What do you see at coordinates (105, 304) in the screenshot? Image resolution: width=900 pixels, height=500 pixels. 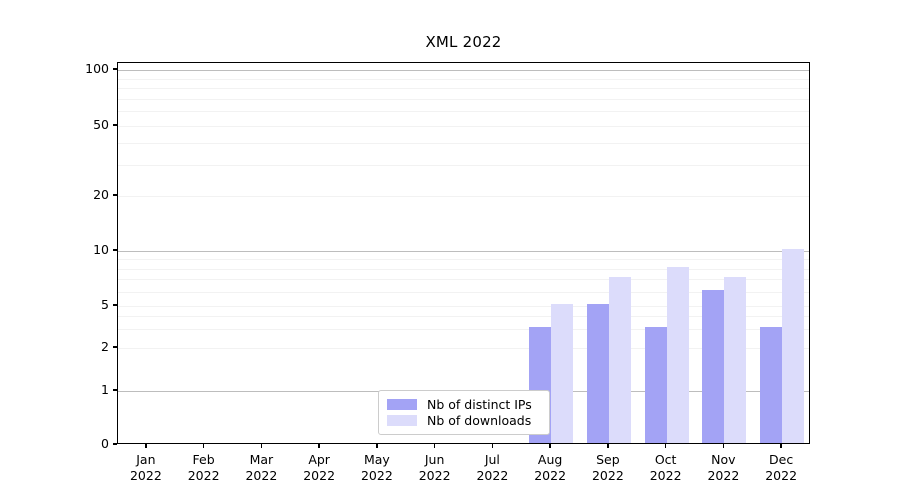 I see `y-axis-tick-label: 5` at bounding box center [105, 304].